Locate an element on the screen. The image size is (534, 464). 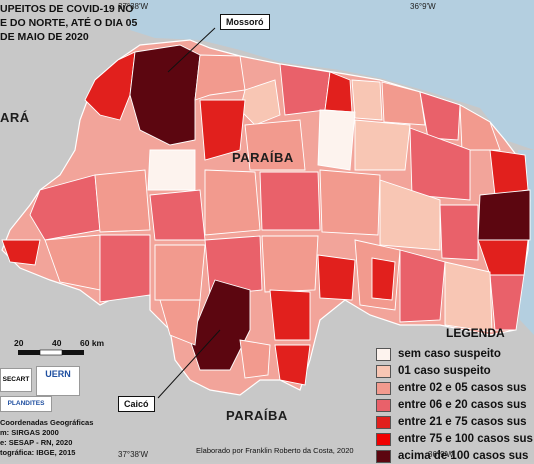
footnote-line-1: Coordenadas Geográficas is located at coordinates (47, 422).